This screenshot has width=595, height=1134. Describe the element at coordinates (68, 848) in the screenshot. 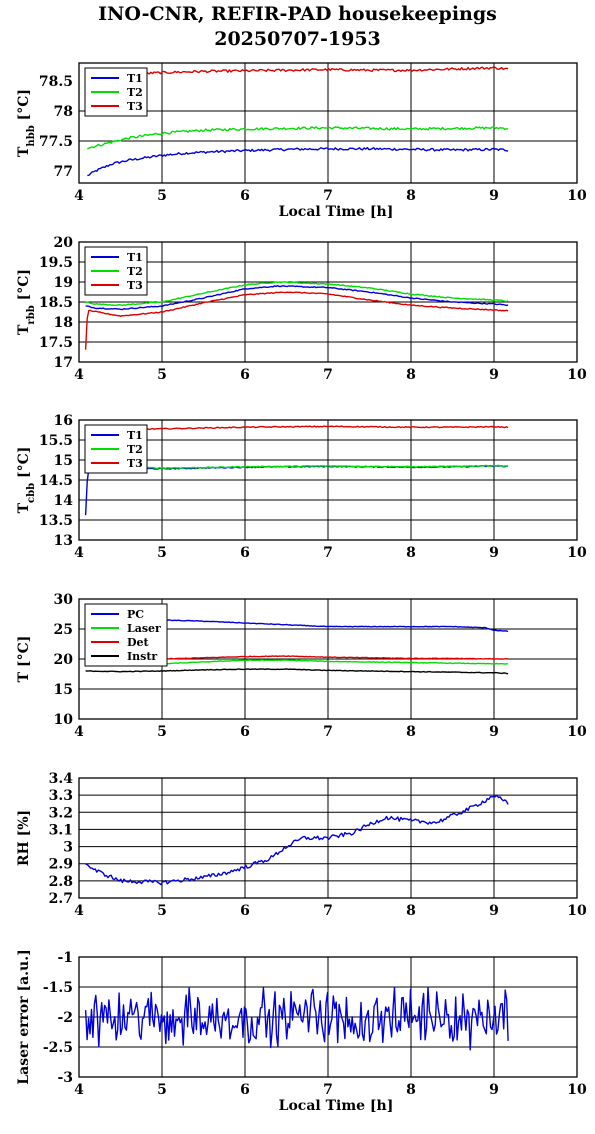

I see `y-tick-label: 3` at that location.